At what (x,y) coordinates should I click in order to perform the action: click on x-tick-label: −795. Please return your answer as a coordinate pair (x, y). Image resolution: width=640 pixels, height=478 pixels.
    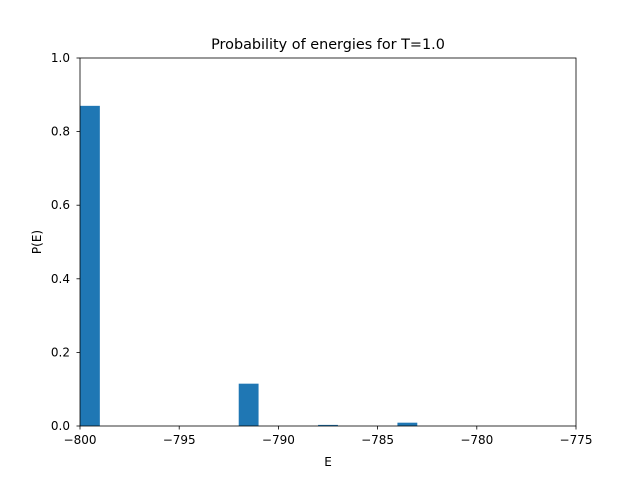
    Looking at the image, I should click on (179, 440).